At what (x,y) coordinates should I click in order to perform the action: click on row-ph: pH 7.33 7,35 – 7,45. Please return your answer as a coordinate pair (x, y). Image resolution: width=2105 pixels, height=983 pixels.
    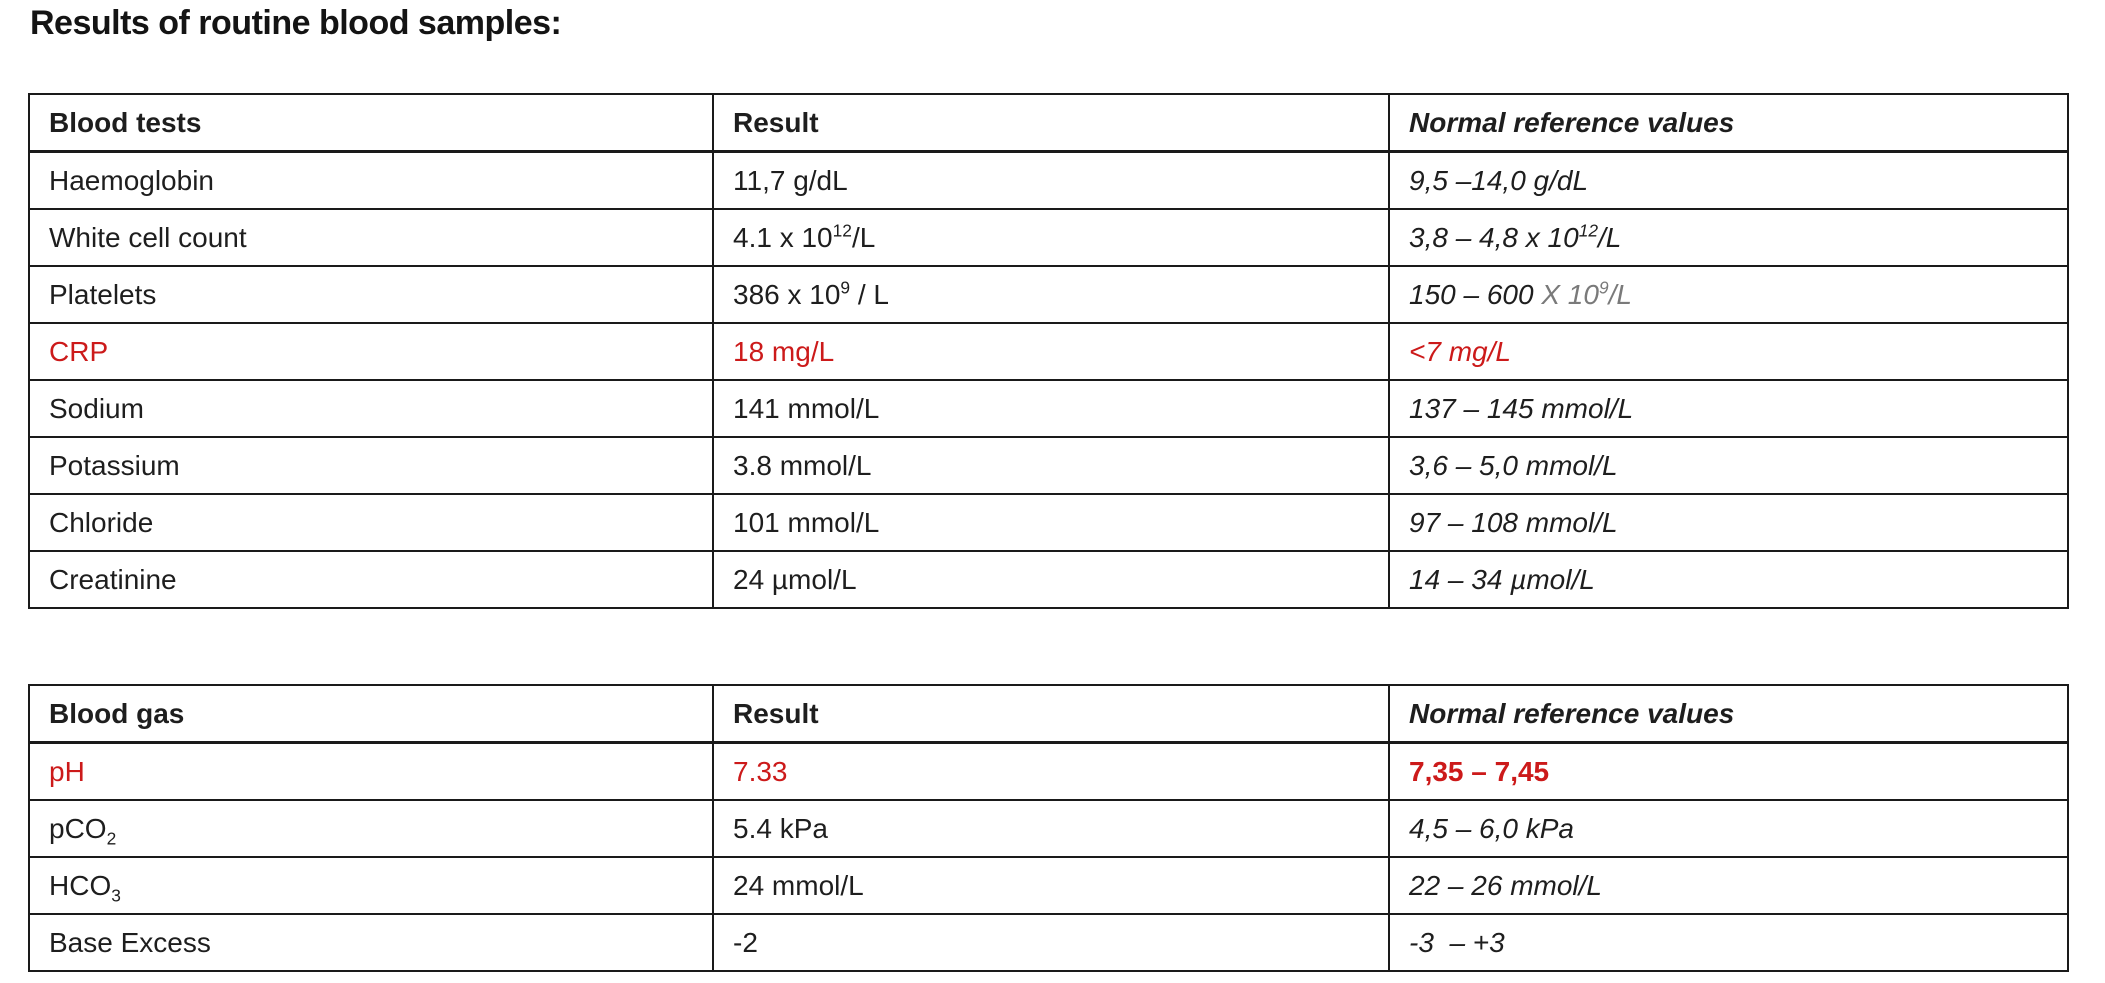
    Looking at the image, I should click on (1048, 771).